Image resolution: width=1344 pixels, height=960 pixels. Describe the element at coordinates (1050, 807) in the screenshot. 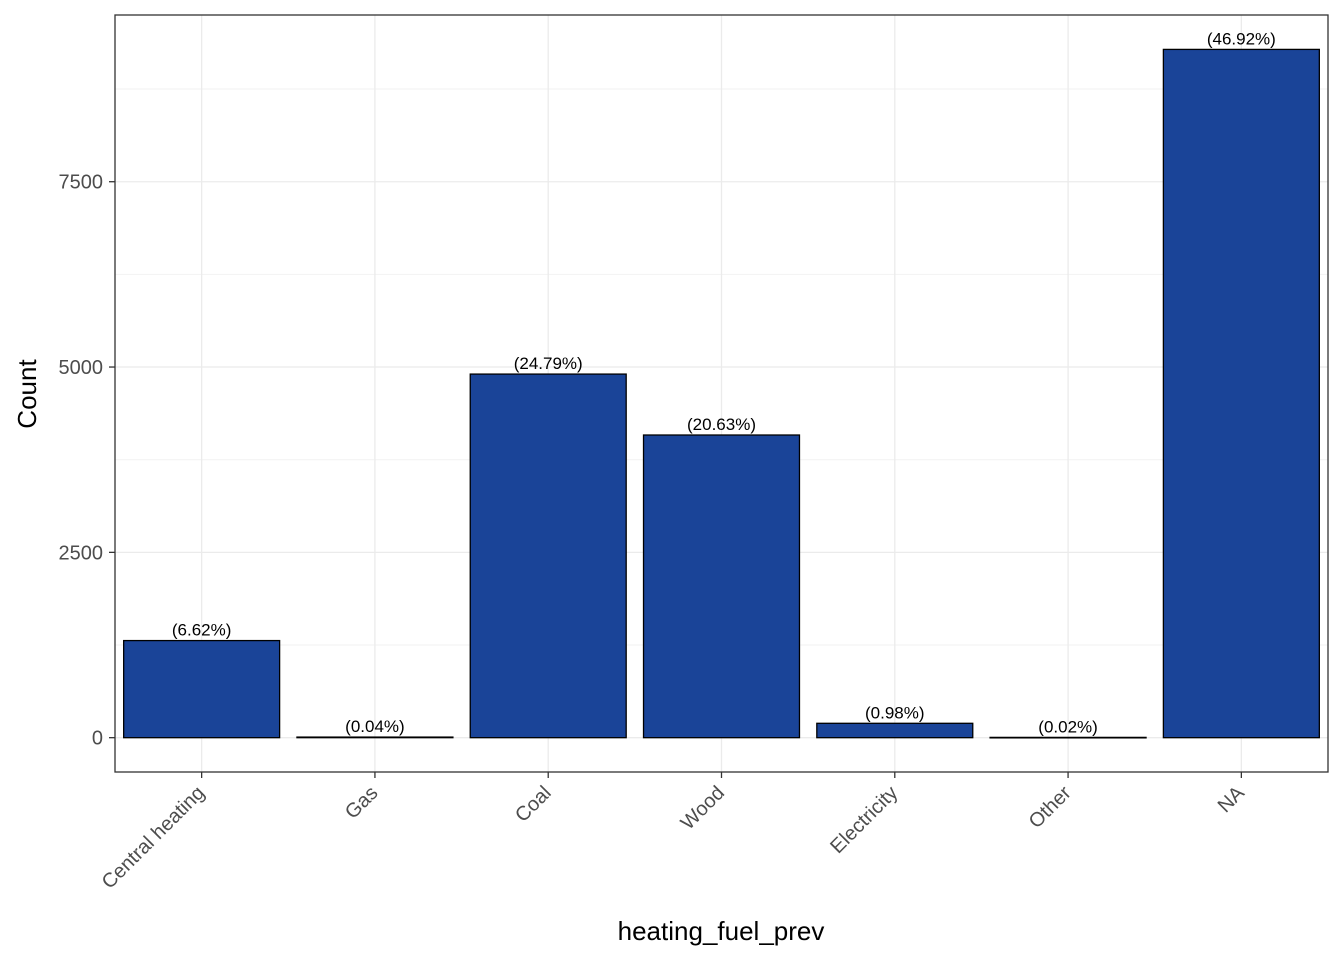

I see `x-tick-label: Other` at that location.